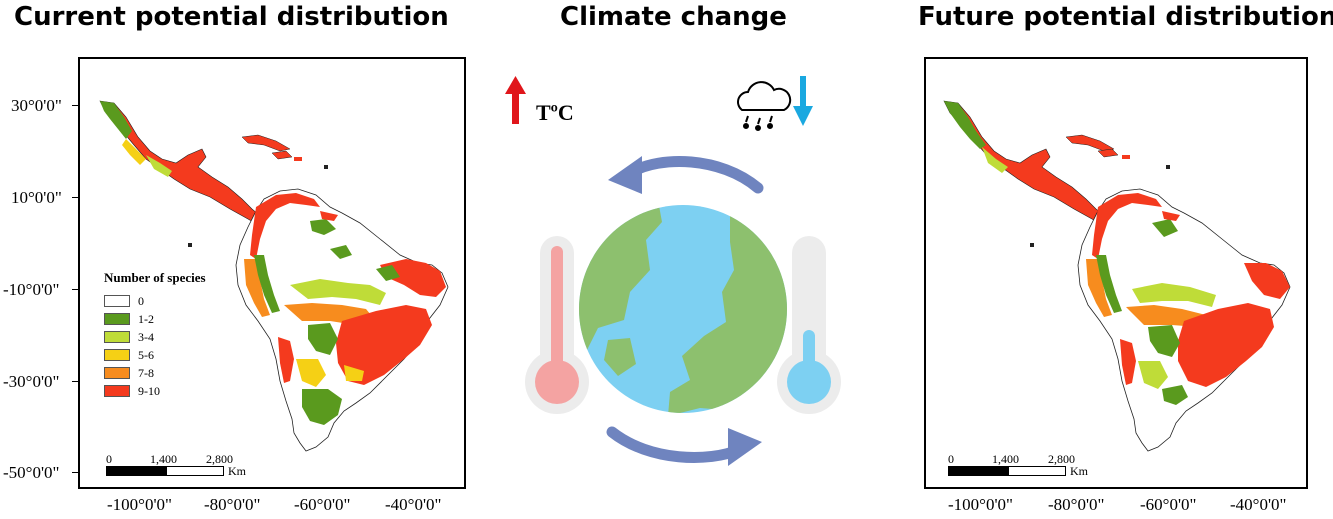 This screenshot has height=519, width=1333. I want to click on legend-label: 3-4, so click(146, 336).